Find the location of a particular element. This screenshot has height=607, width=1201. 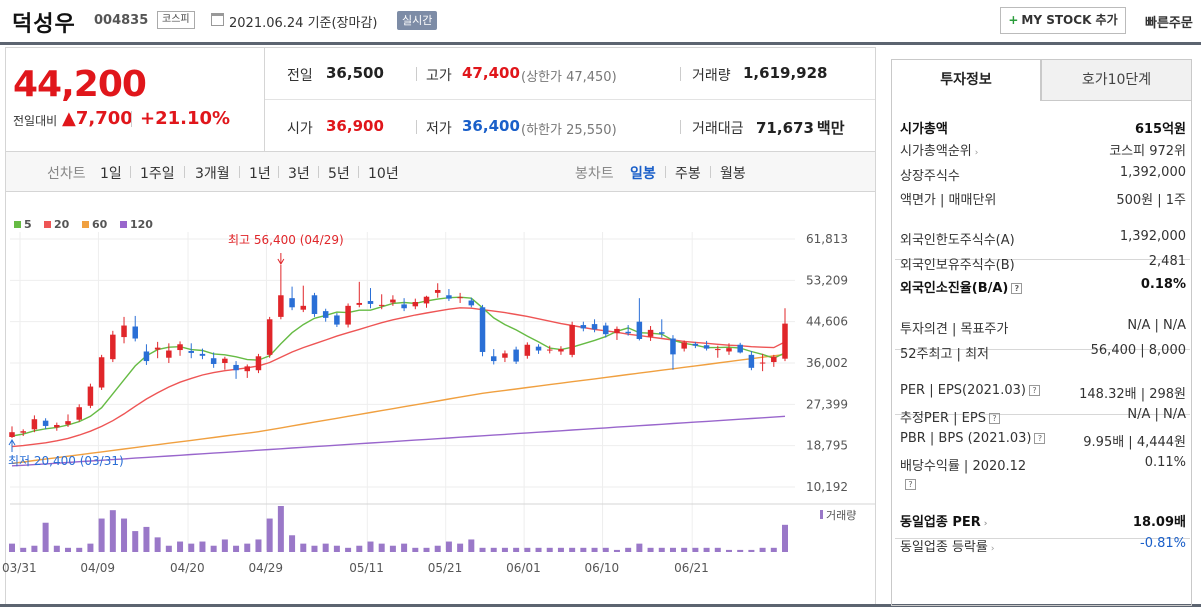

x-tick-label: 05/21 is located at coordinates (445, 568).